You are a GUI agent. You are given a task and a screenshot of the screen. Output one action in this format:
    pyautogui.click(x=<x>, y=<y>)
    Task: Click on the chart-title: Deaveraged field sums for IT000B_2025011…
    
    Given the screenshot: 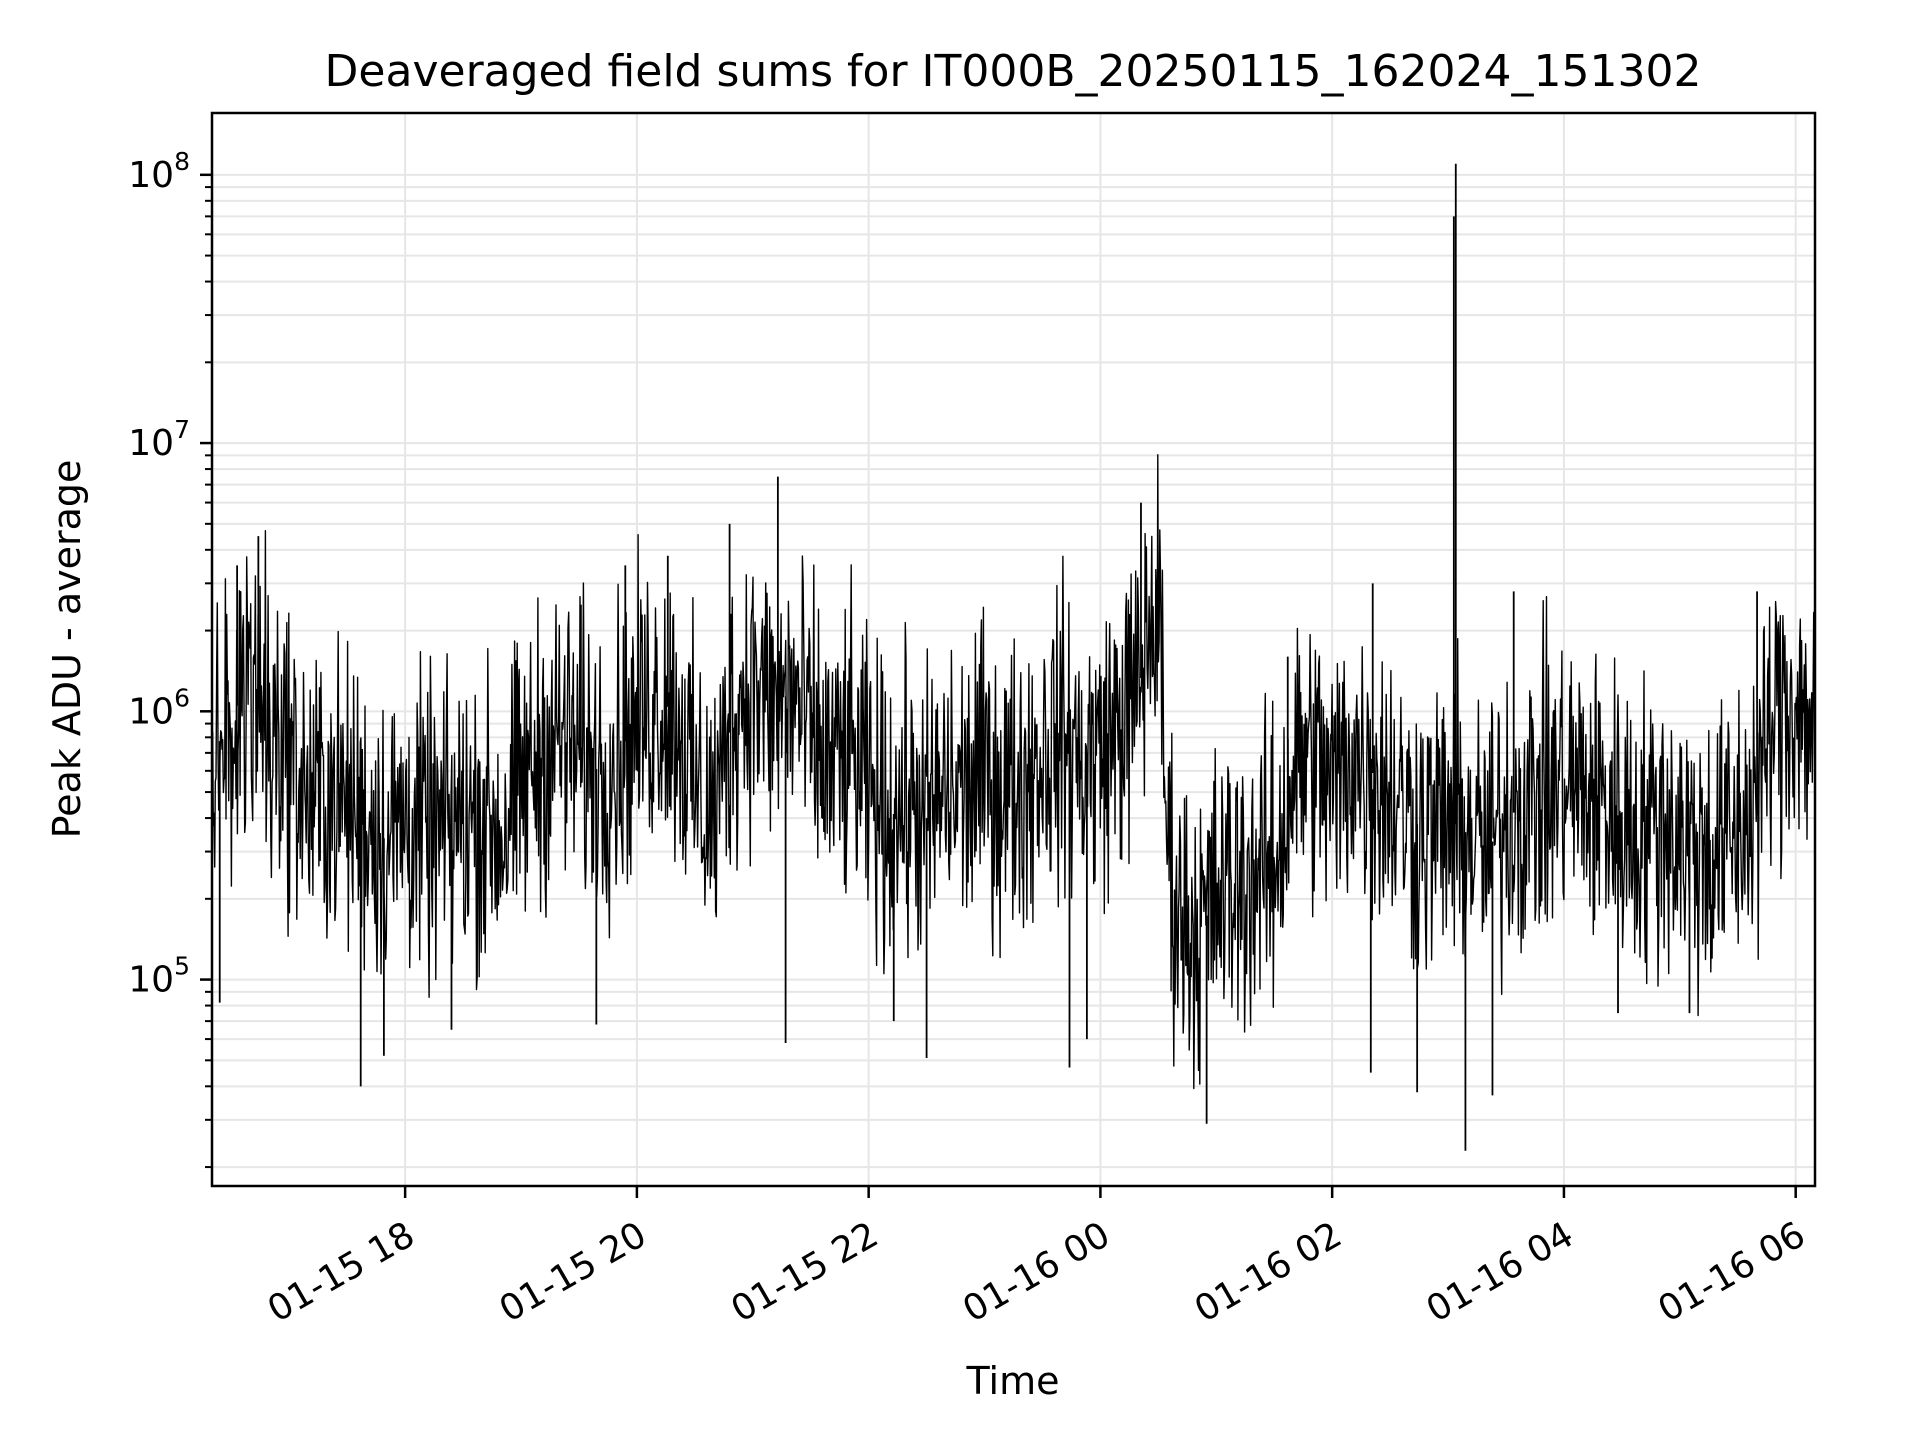 What is the action you would take?
    pyautogui.click(x=1013, y=71)
    